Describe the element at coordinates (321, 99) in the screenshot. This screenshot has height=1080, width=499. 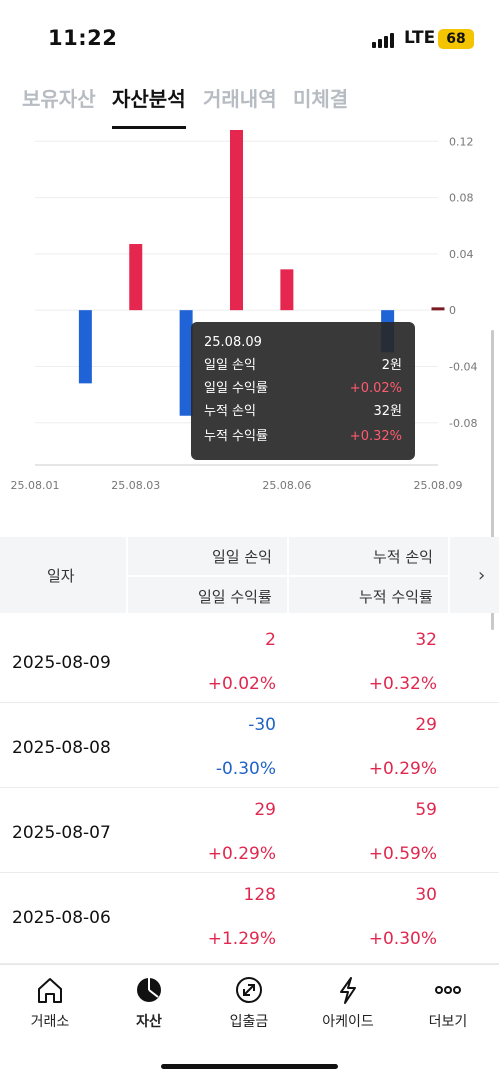
I see `tab-unfilled: 미체결` at that location.